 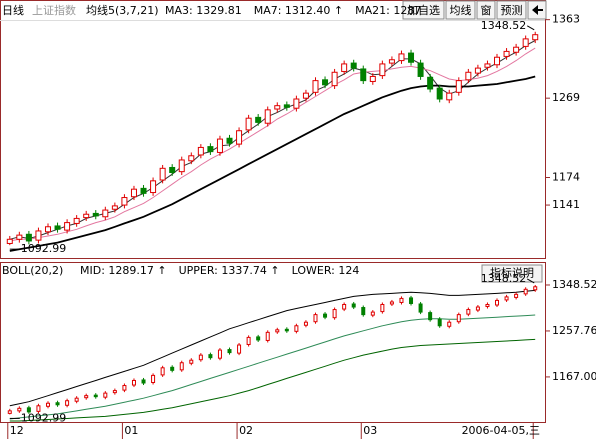 I want to click on indicator-label: 均线5(3,7,21), so click(x=122, y=10).